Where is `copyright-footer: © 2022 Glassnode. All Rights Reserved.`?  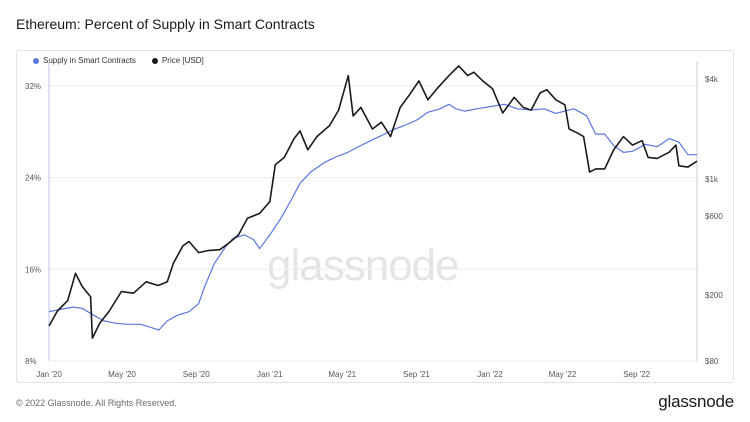 copyright-footer: © 2022 Glassnode. All Rights Reserved. is located at coordinates (96, 403).